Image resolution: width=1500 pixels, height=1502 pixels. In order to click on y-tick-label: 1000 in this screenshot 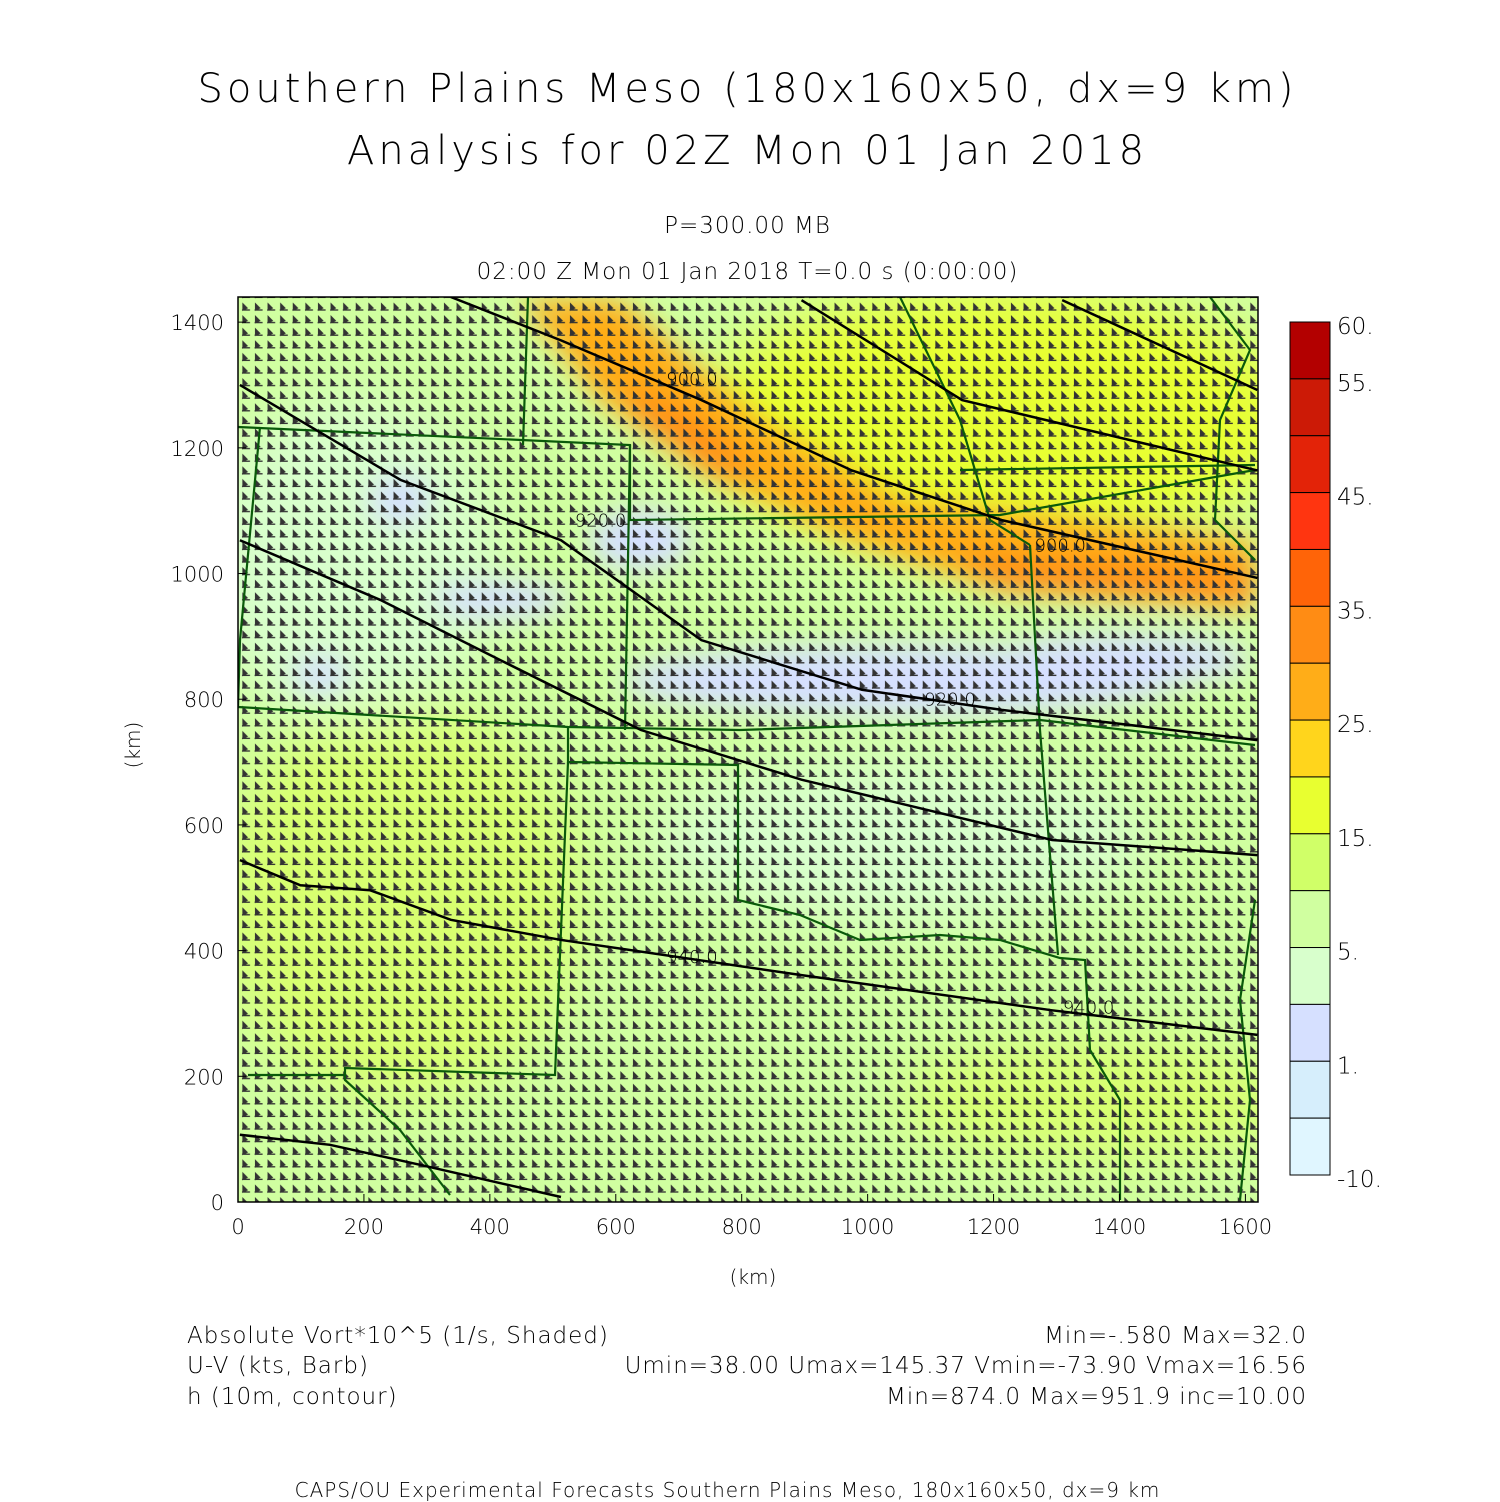, I will do `click(197, 575)`.